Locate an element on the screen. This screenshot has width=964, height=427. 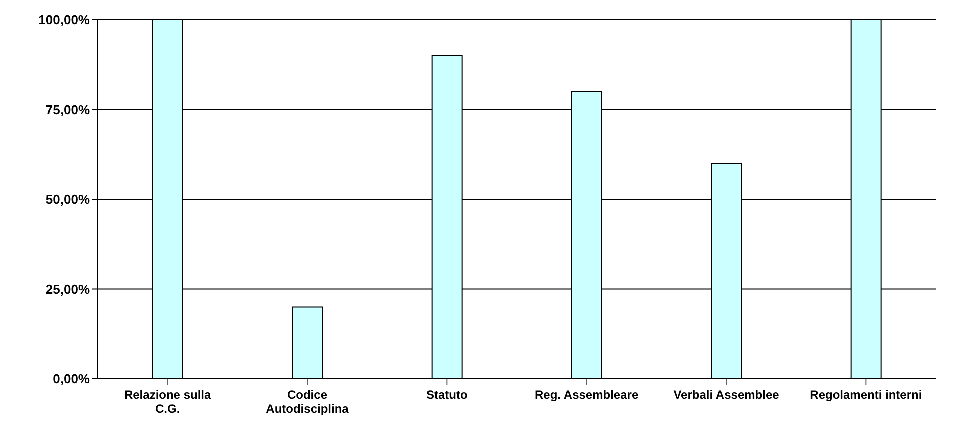
x-tick-label: Relazione sulla C.G. is located at coordinates (168, 402).